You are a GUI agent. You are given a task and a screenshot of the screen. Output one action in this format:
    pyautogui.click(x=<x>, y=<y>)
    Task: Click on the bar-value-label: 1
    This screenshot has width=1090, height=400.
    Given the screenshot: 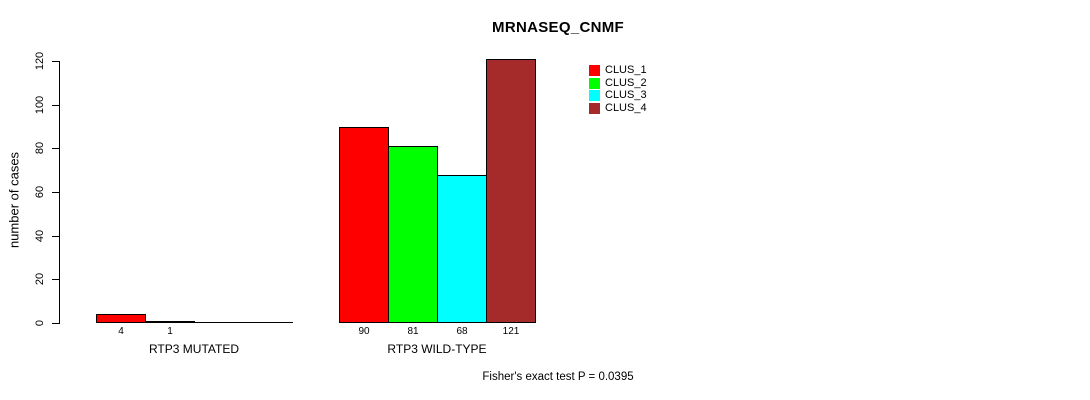 What is the action you would take?
    pyautogui.click(x=170, y=331)
    